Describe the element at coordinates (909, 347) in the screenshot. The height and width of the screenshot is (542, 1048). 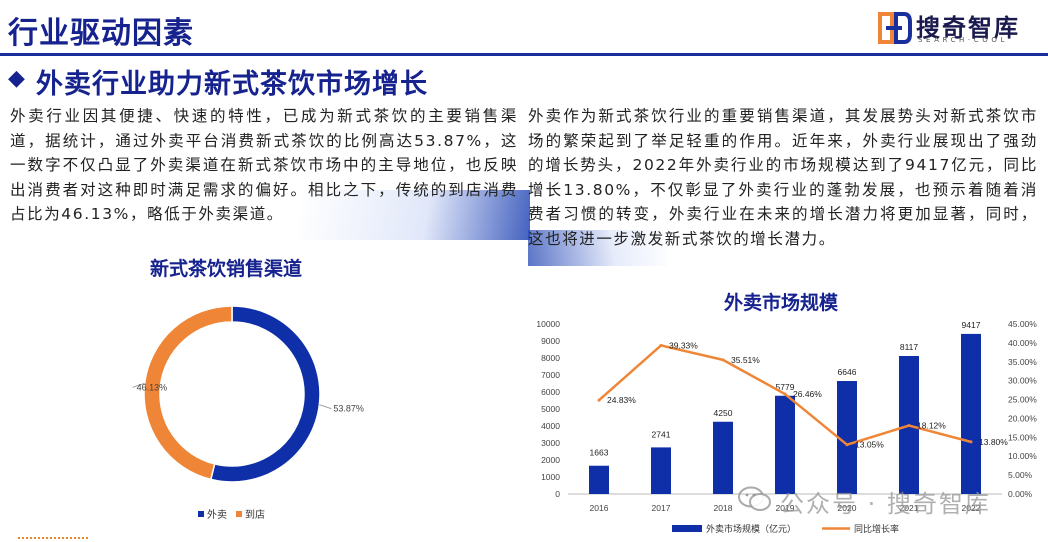
I see `bar-data-label: 8117` at that location.